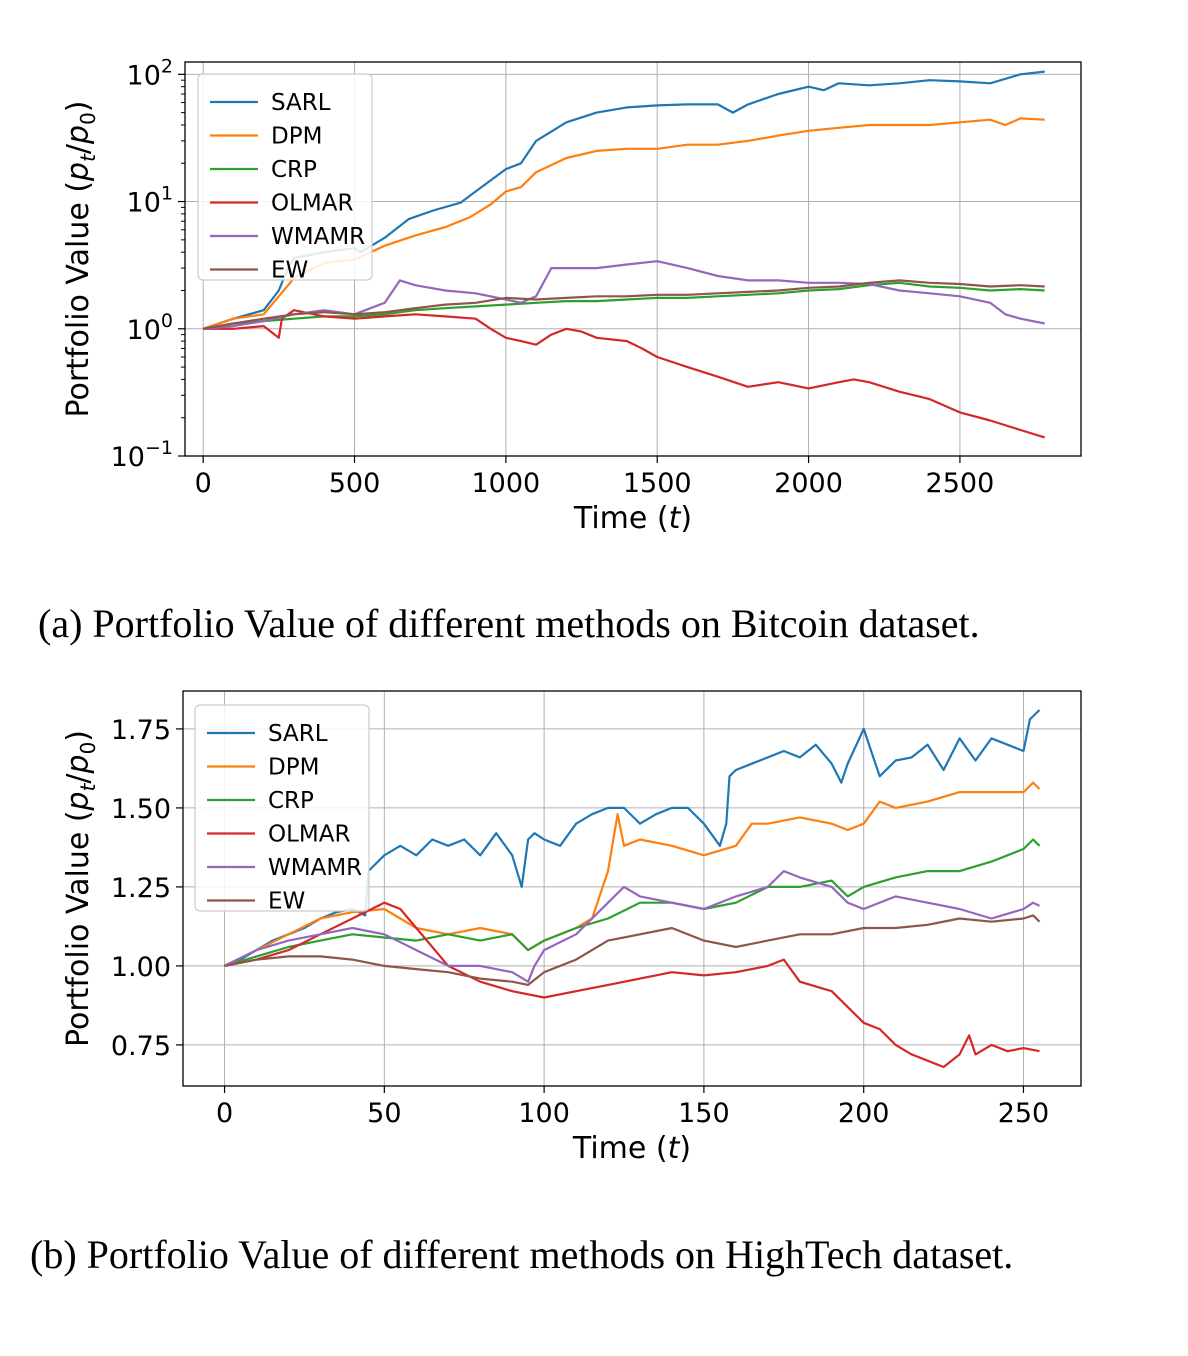 This screenshot has width=1188, height=1356. I want to click on x-tick-label: 1500, so click(657, 483).